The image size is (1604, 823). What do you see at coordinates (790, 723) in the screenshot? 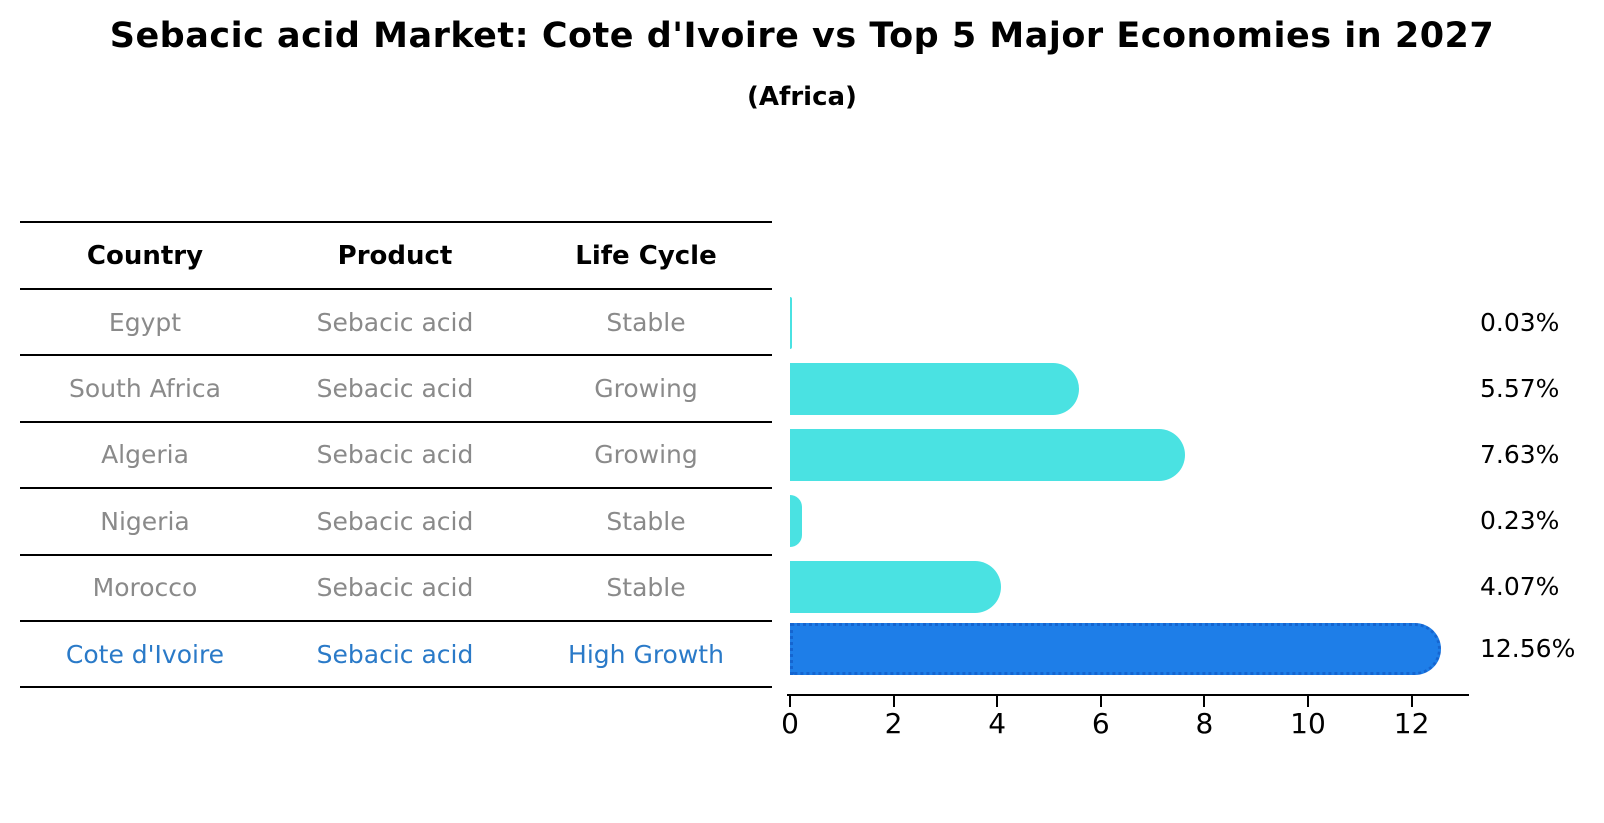
I see `x-tick-label-0: 0` at bounding box center [790, 723].